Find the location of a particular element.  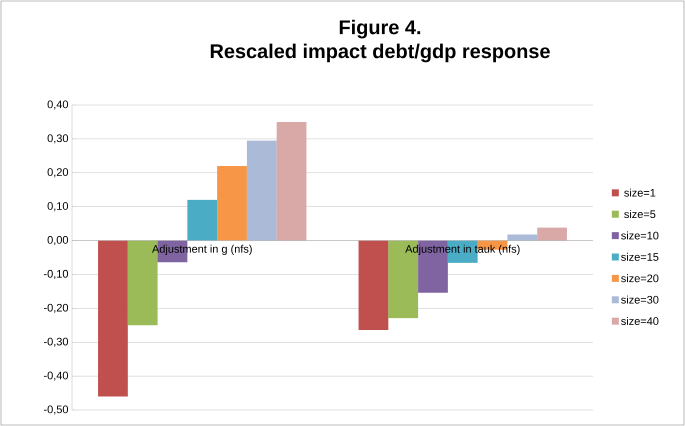

y-tick-label: -0,10 is located at coordinates (56, 274).